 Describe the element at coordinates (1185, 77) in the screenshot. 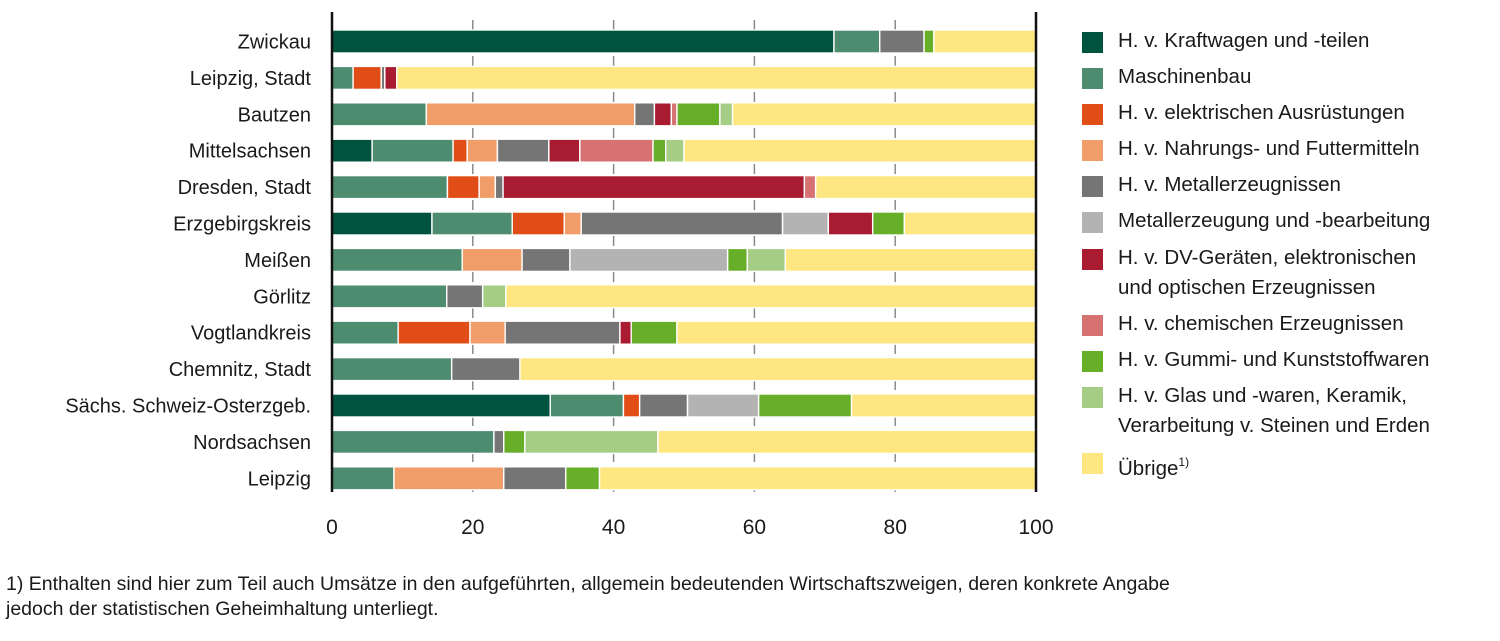

I see `legend-label: Maschinenbau` at that location.